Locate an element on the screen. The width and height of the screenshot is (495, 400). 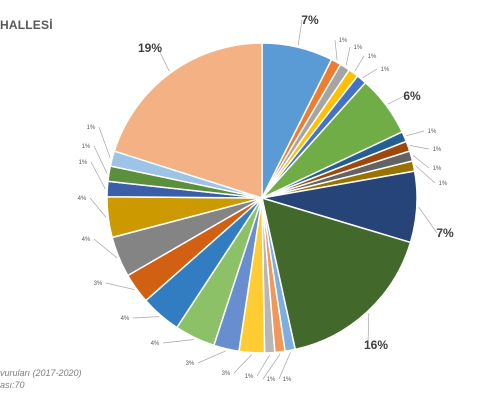
footer-note-1: vuruları (2017-2020) is located at coordinates (41, 373).